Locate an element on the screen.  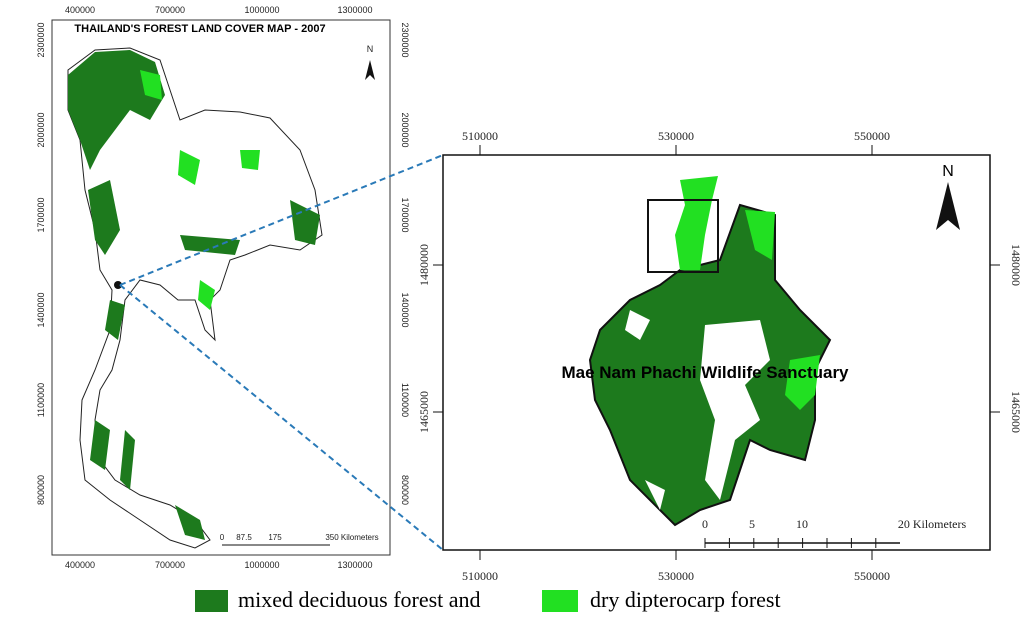
scale-label: 10 is located at coordinates (802, 524).